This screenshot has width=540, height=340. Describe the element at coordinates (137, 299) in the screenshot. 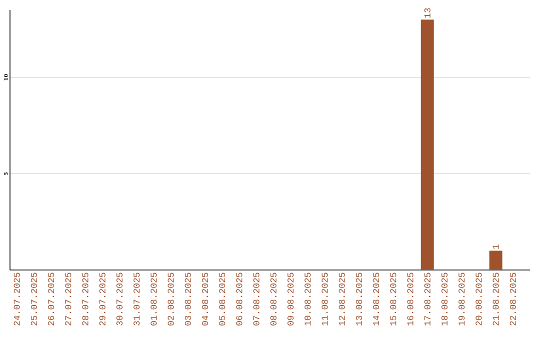

I see `x-tick-label: 31.07.2025` at that location.